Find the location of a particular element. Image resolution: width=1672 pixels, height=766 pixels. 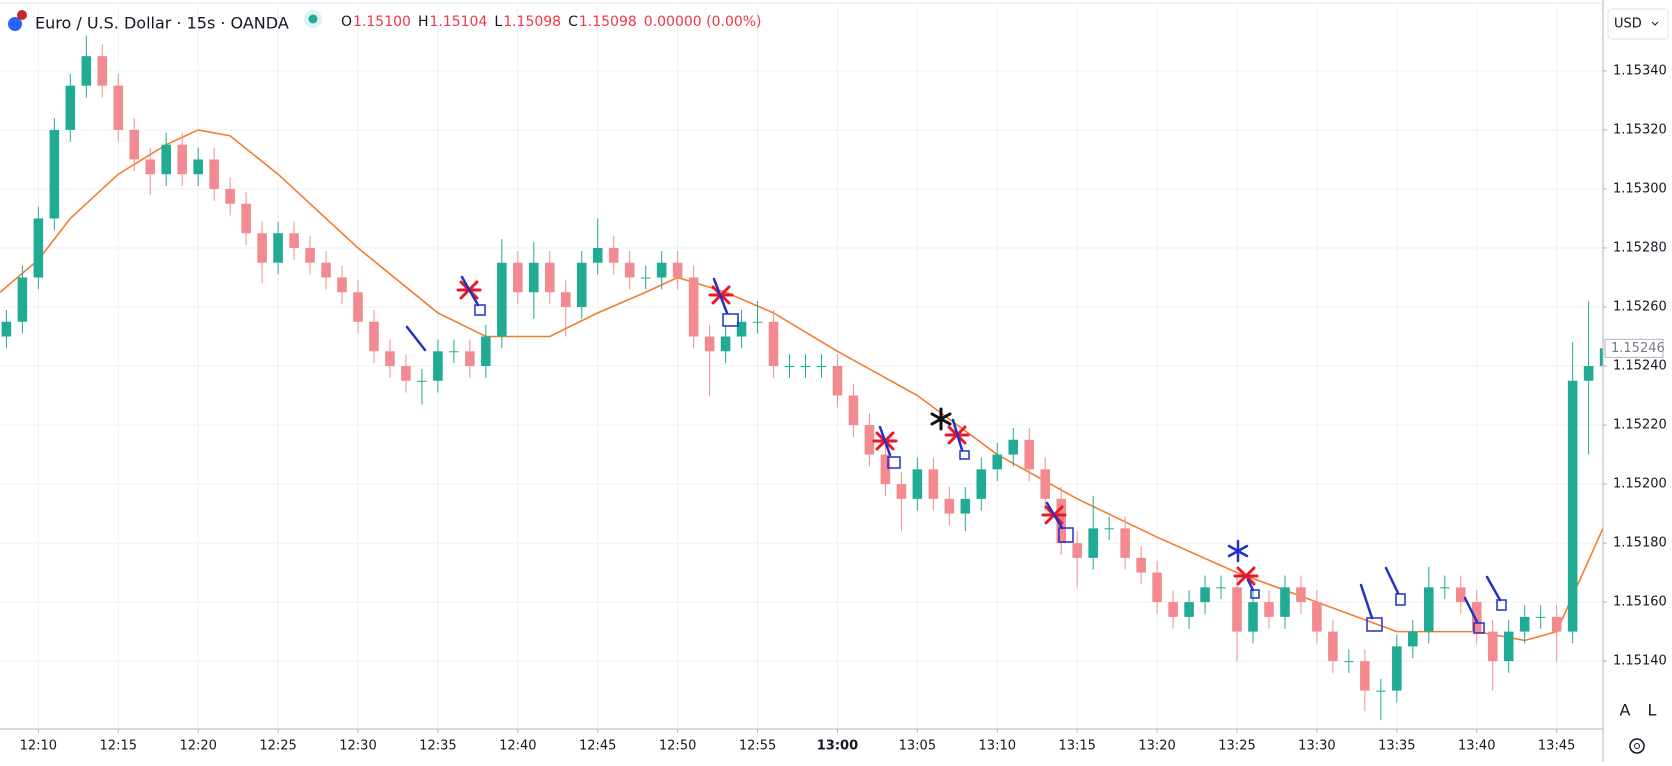

settings-button is located at coordinates (1637, 746).